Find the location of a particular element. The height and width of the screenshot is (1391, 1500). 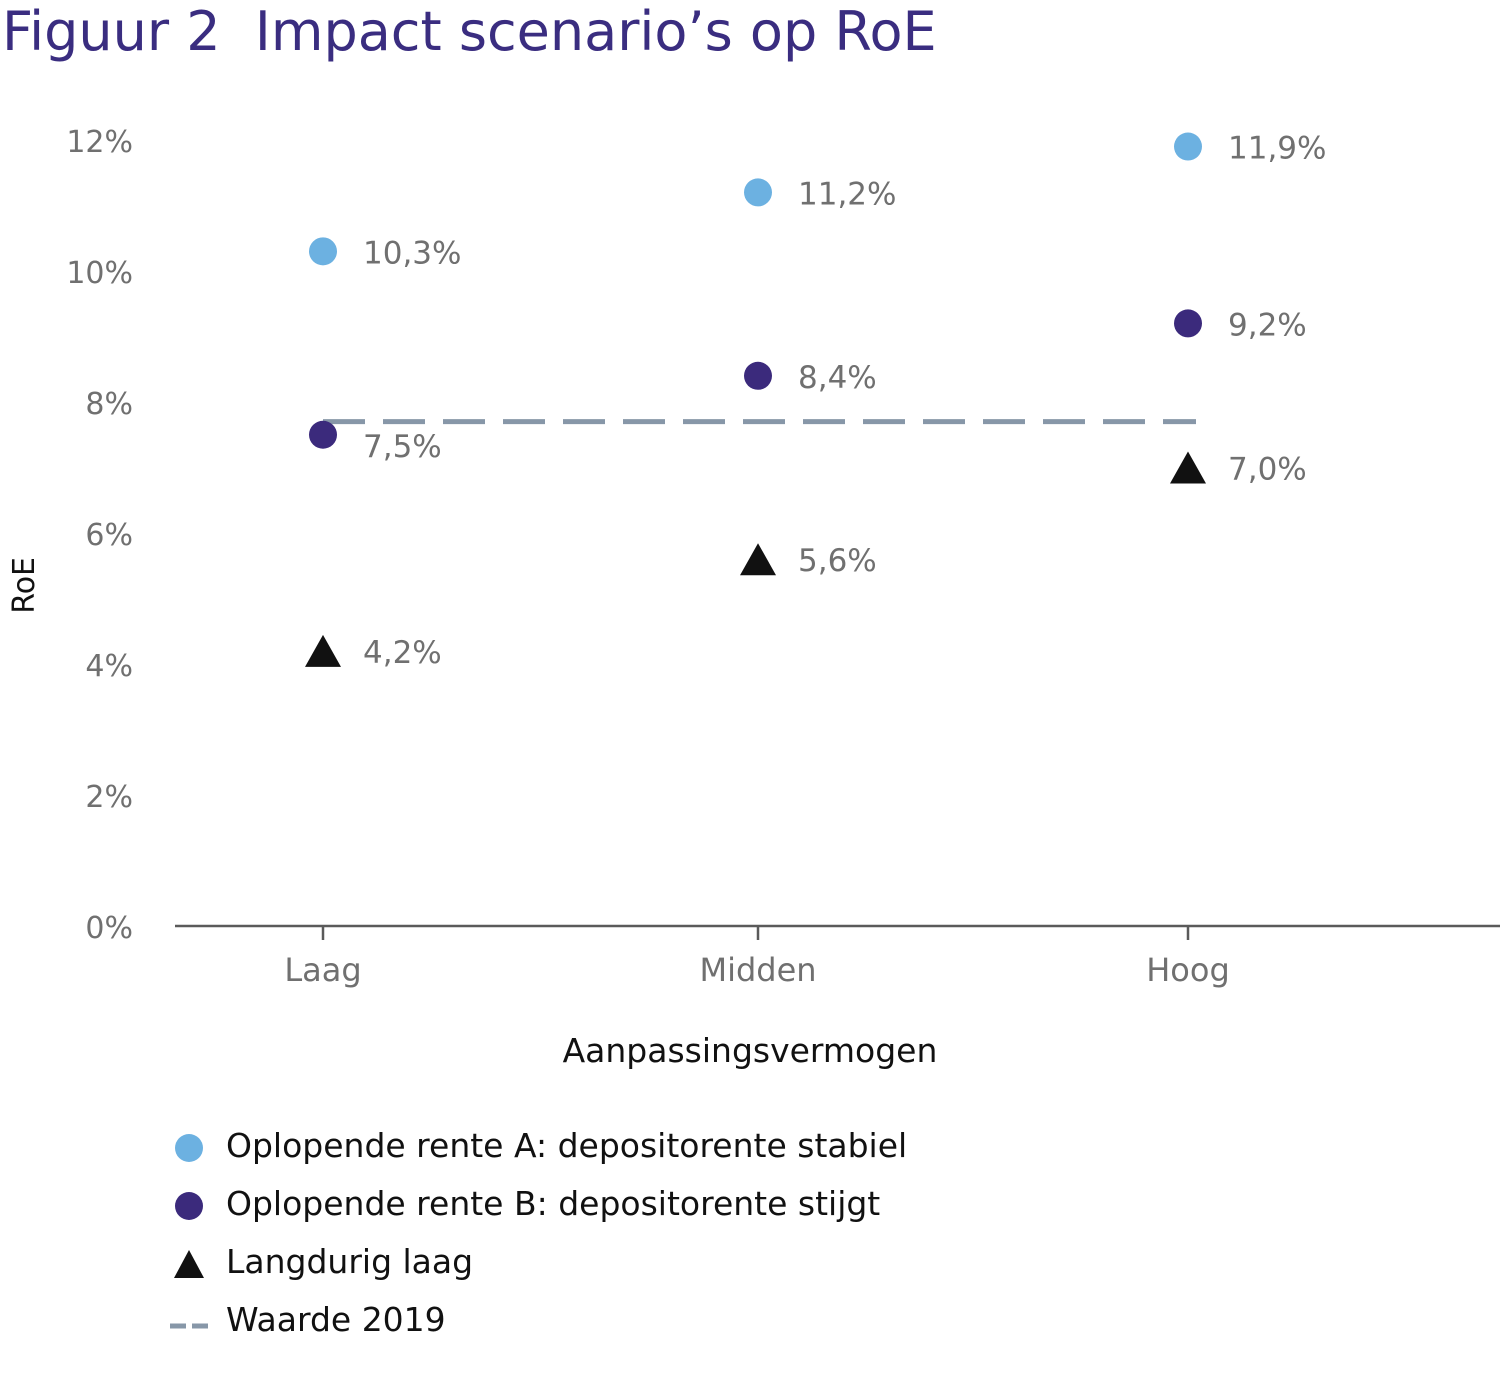

data-label: 7,0% is located at coordinates (1267, 470).